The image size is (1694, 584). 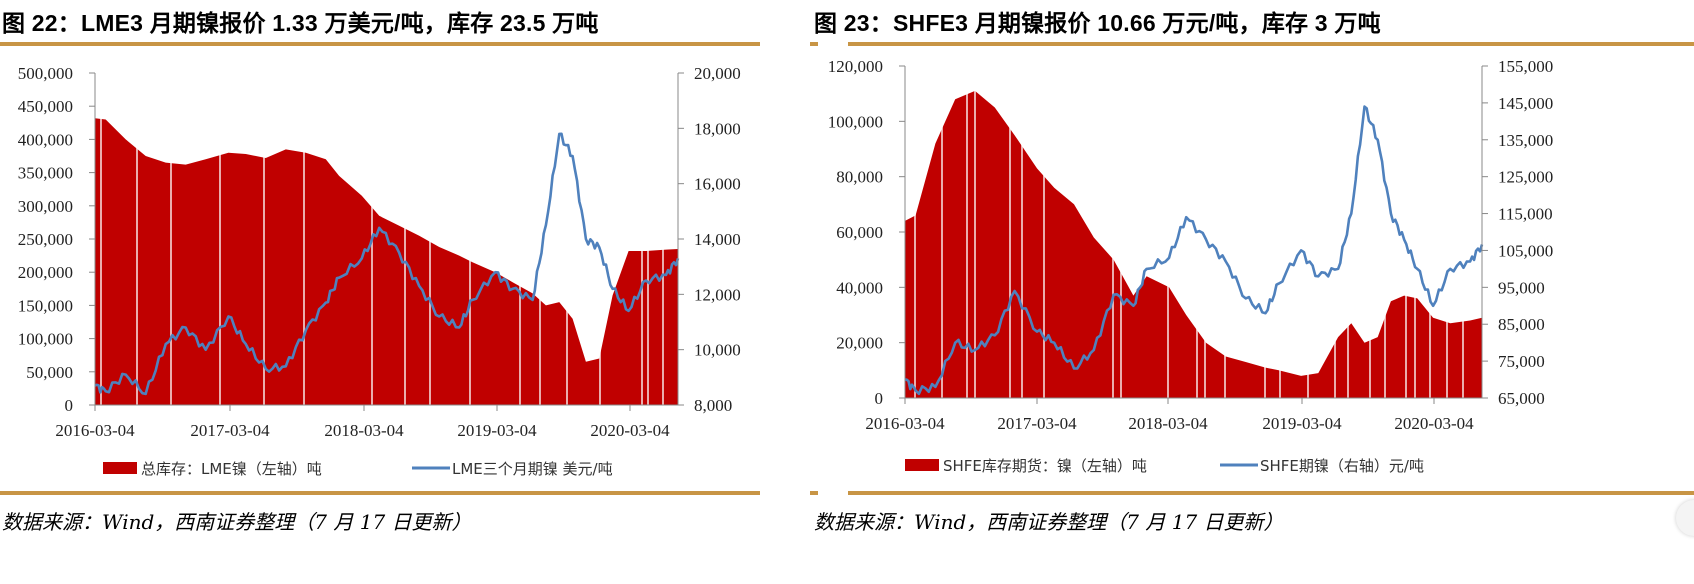 I want to click on y-left-tick-label: 400,000, so click(x=45, y=139).